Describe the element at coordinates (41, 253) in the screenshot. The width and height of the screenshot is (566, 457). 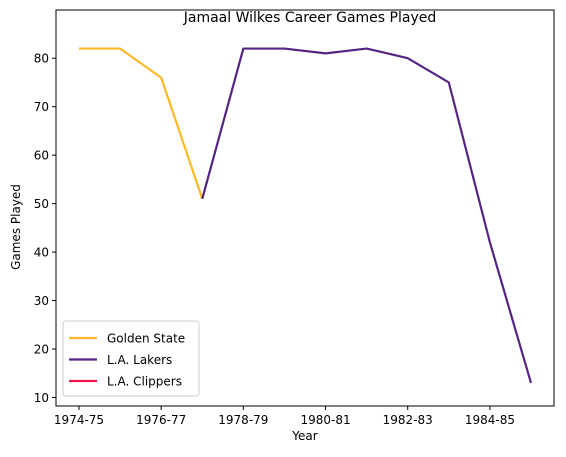
I see `y-tick-label: 40` at that location.